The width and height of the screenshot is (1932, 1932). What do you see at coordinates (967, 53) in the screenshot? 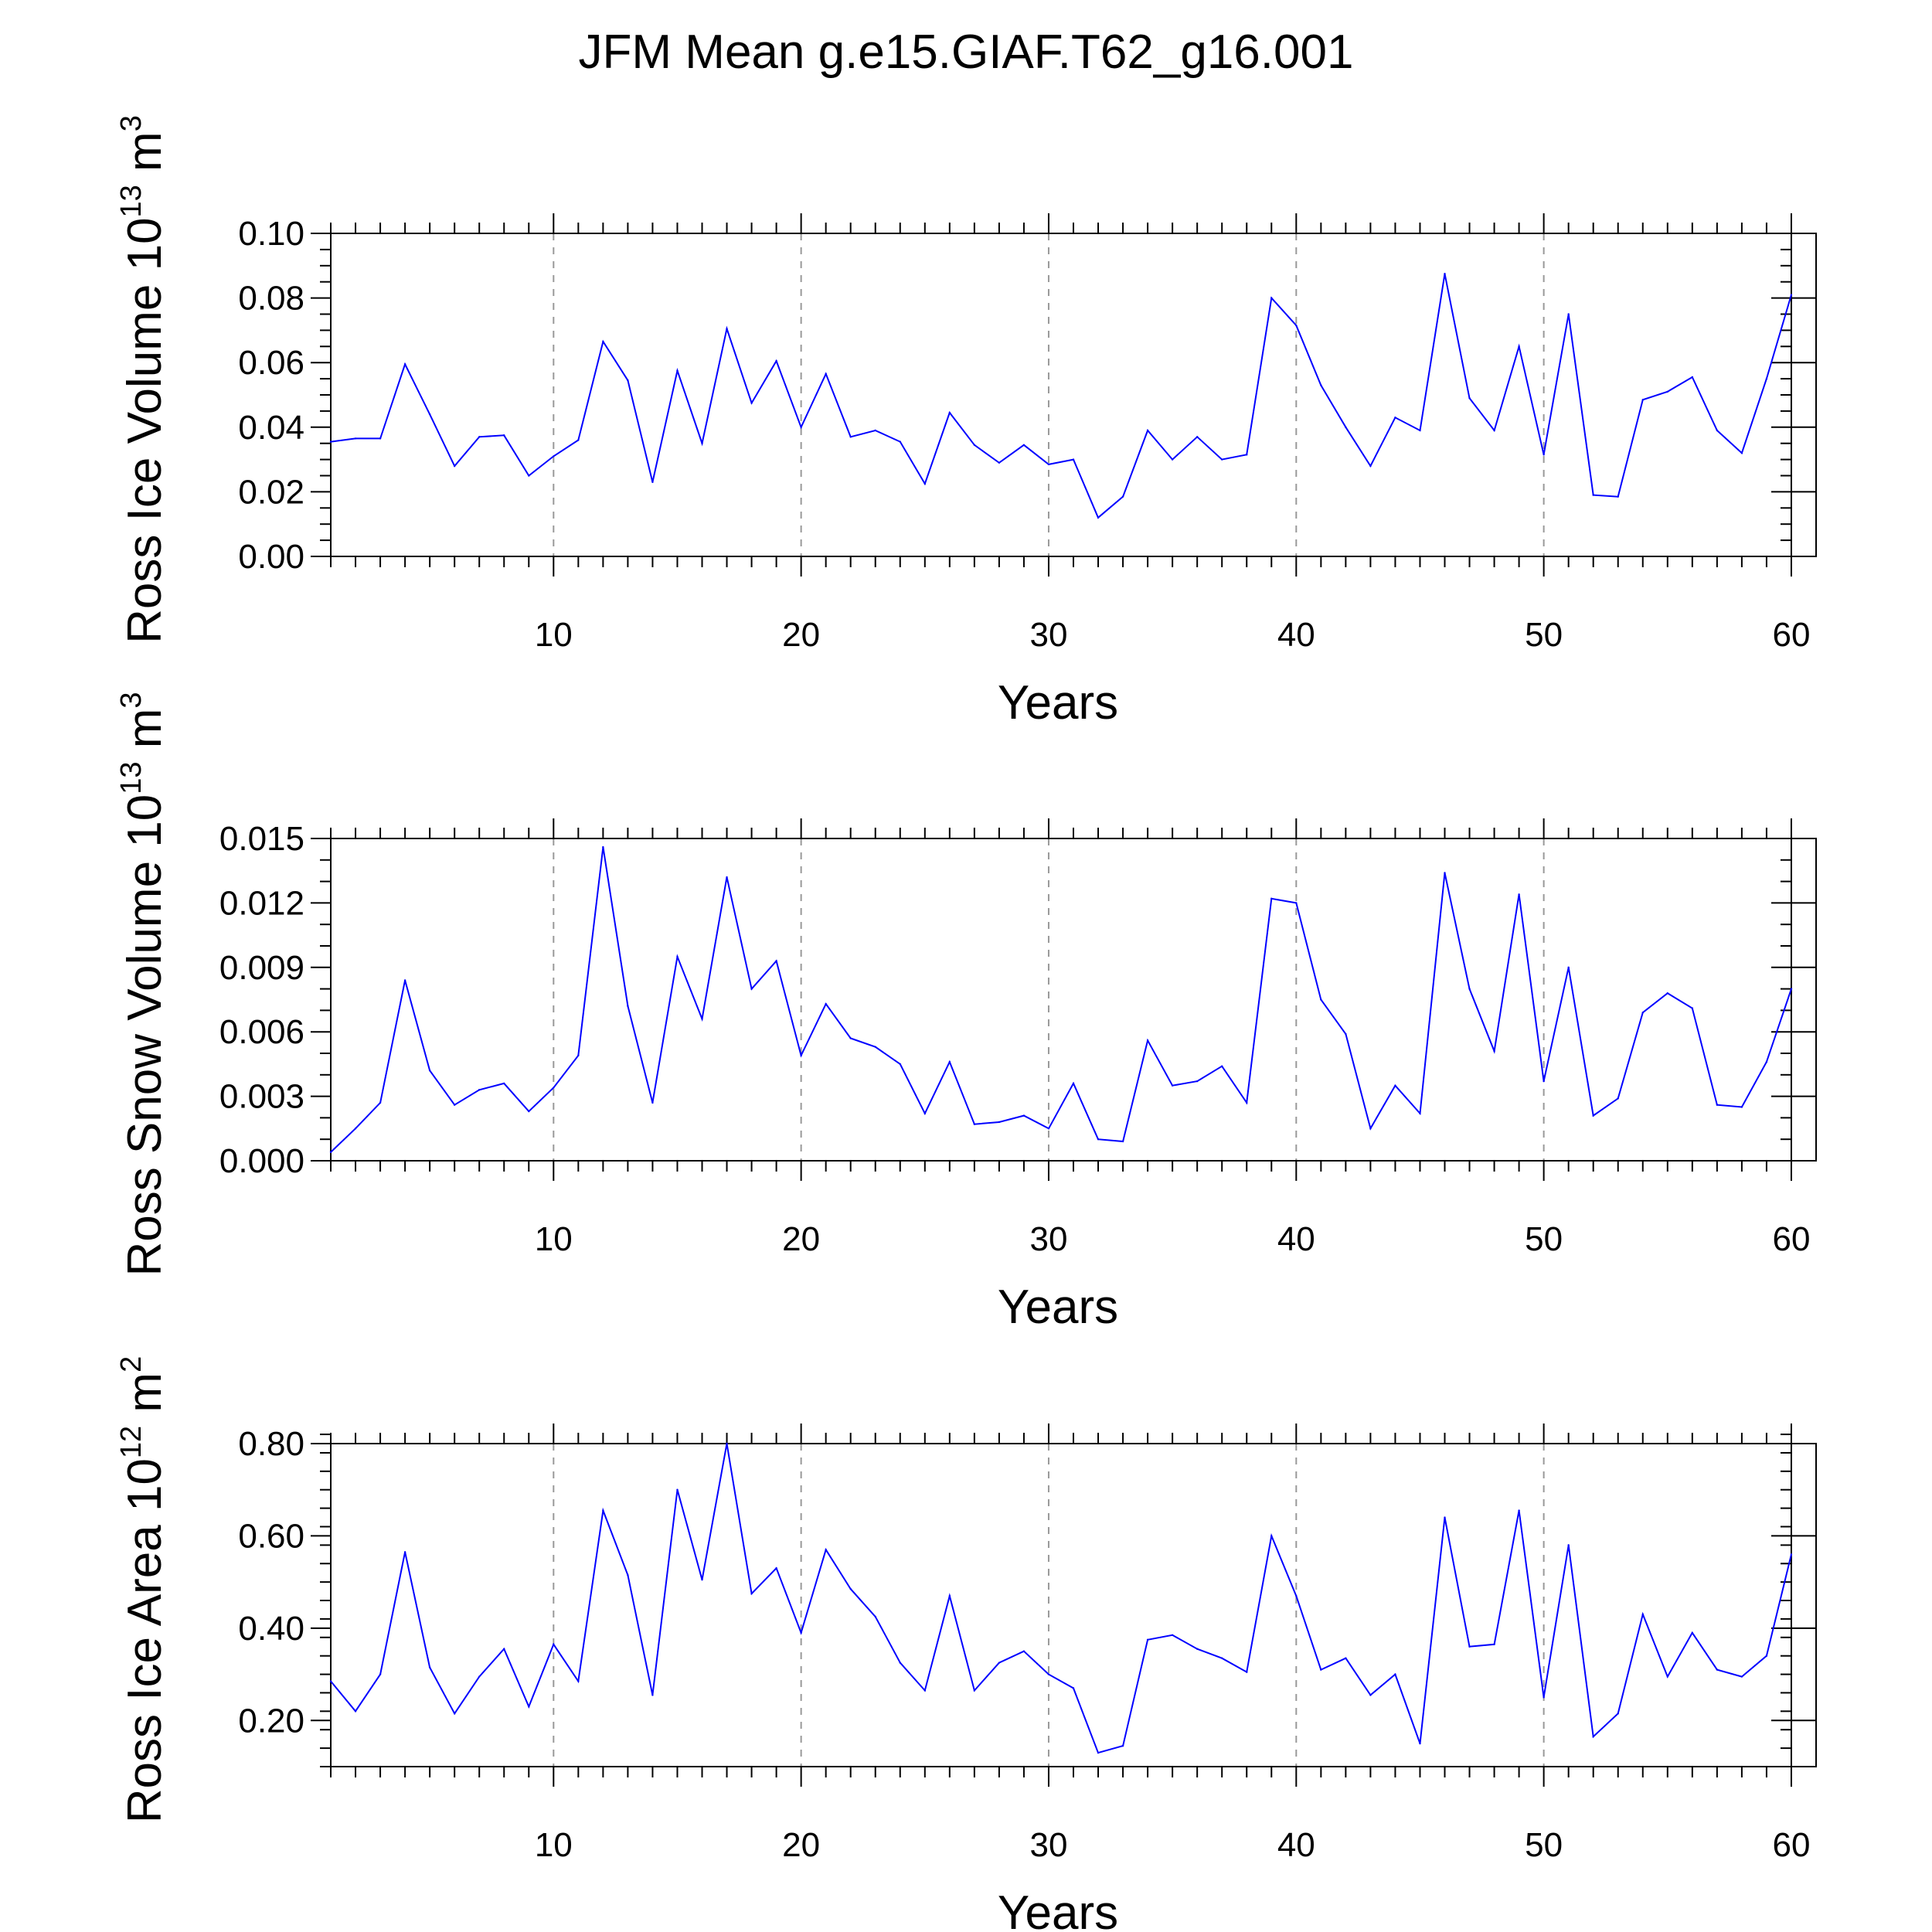
I see `chart-title: JFM Mean g.e15.GIAF.T62_g16.001` at bounding box center [967, 53].